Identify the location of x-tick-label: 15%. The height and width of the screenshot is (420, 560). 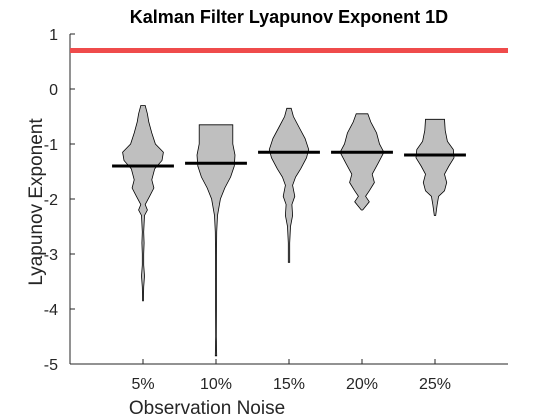
(289, 384).